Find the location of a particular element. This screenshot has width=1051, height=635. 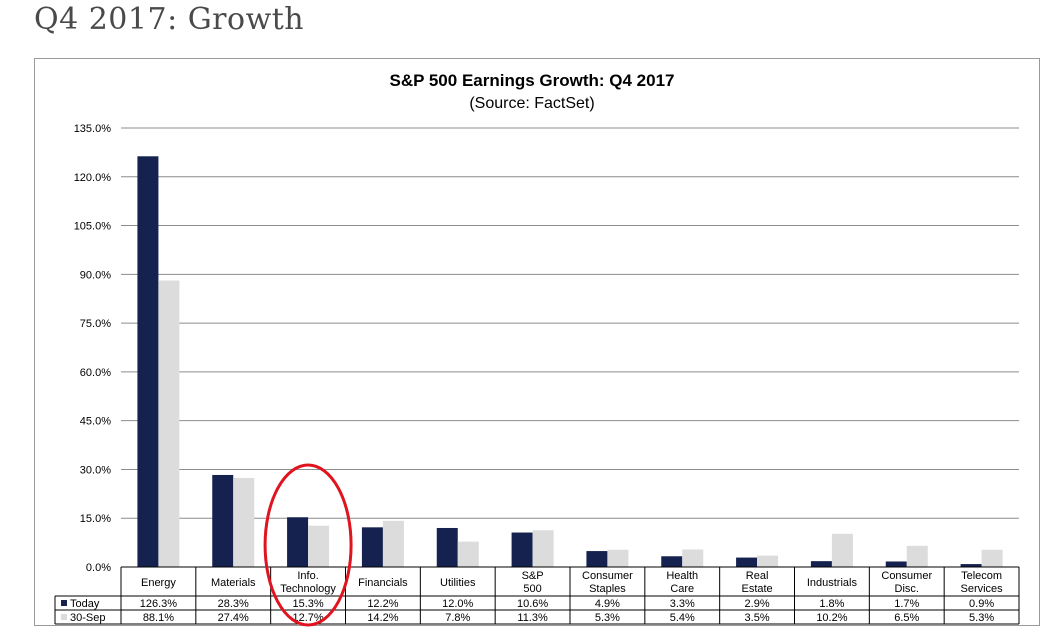

category-label: Consumer Staples is located at coordinates (607, 582).